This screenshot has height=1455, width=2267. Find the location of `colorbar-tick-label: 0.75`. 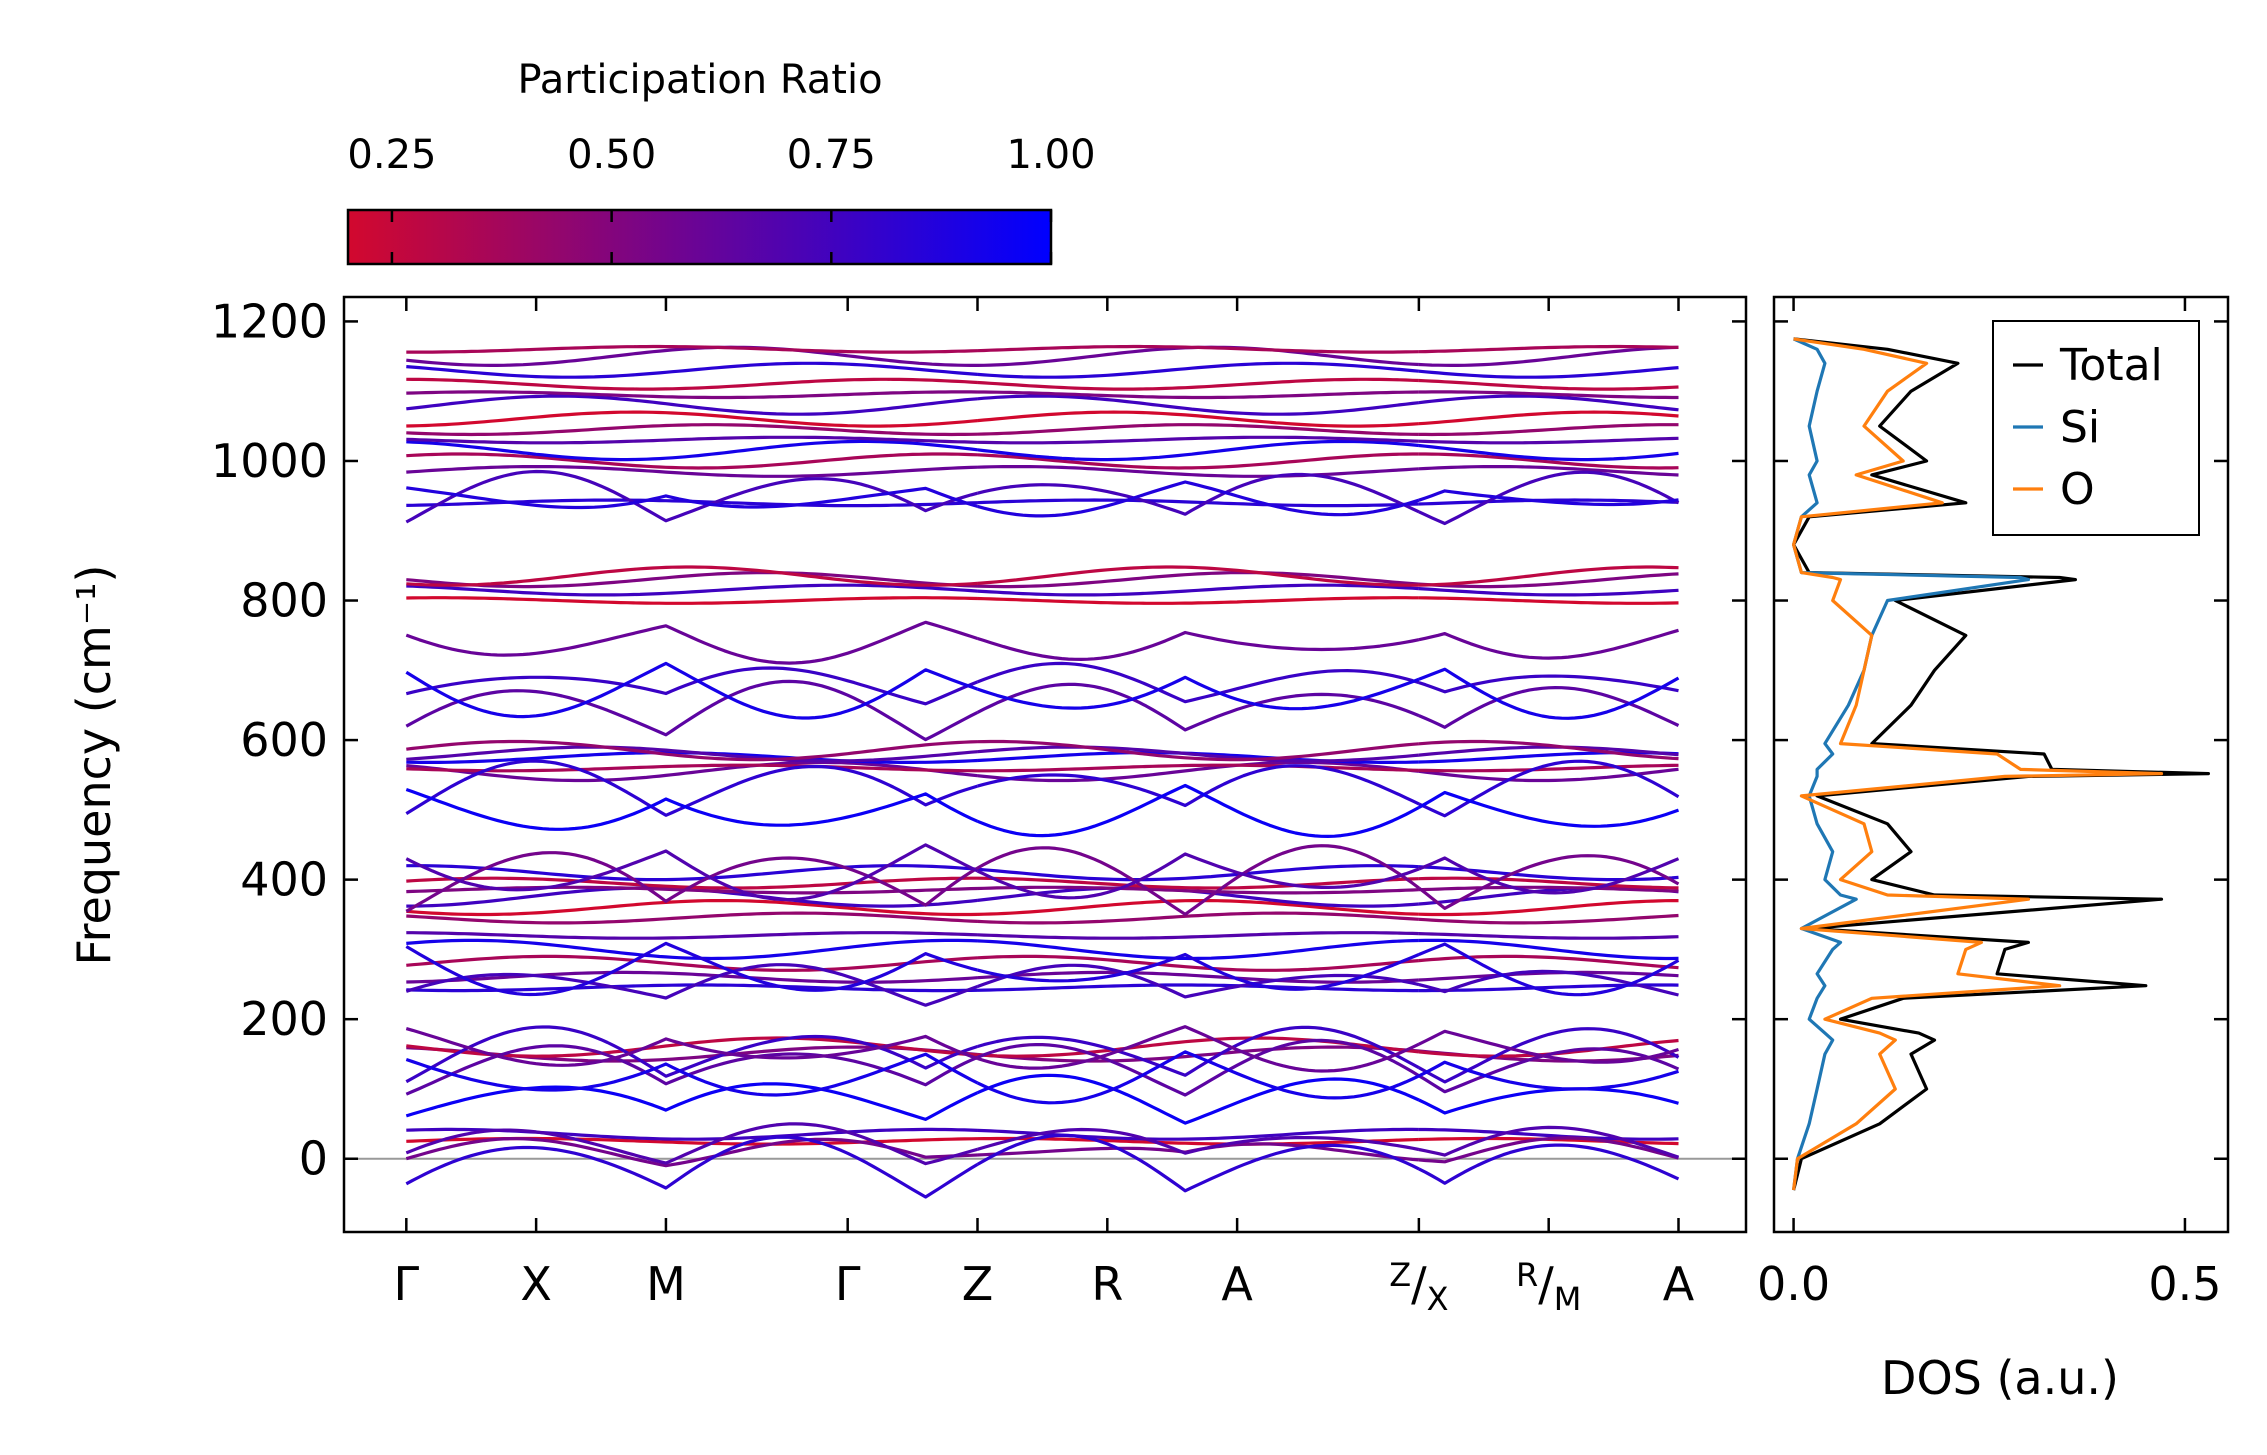

colorbar-tick-label: 0.75 is located at coordinates (831, 155).